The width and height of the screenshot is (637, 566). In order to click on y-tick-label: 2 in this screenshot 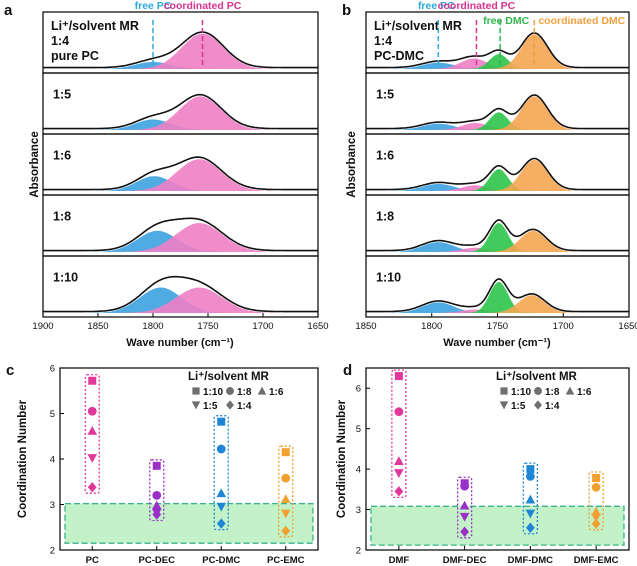, I will do `click(358, 551)`.